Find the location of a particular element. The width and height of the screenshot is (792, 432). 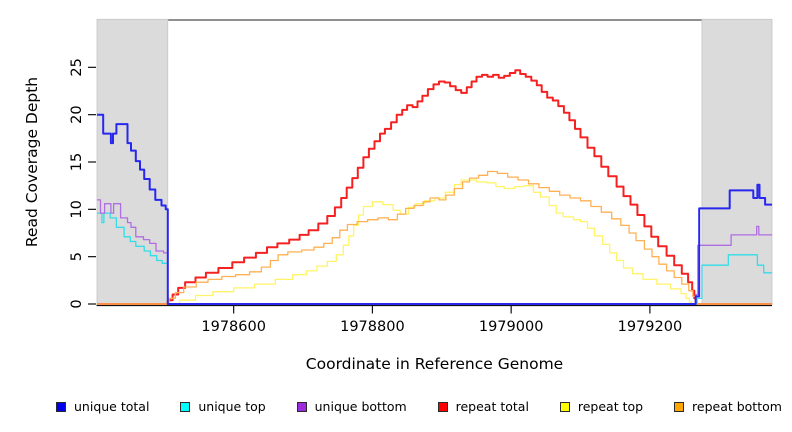

legend-label-repeat-top: repeat top is located at coordinates (610, 406).